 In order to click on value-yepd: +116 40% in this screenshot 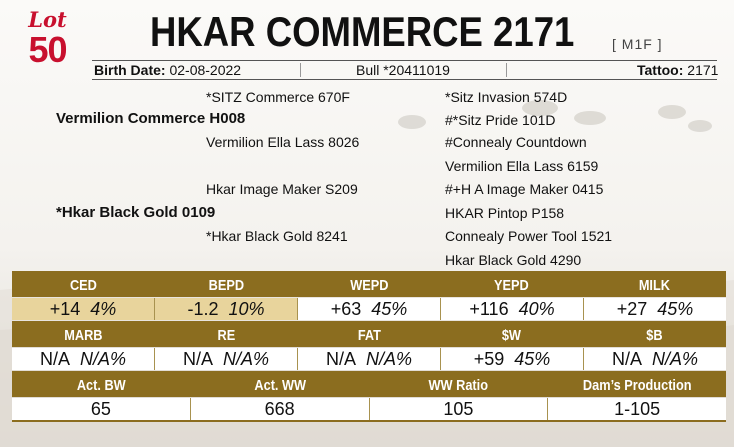, I will do `click(512, 309)`.